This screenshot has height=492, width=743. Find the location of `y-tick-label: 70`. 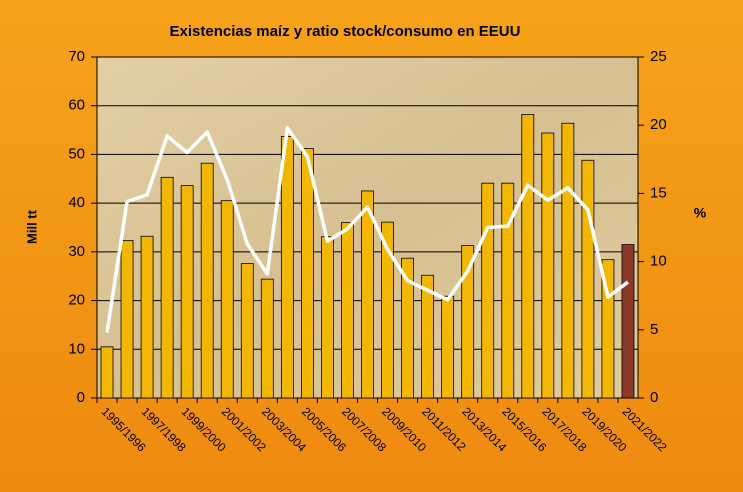

y-tick-label: 70 is located at coordinates (76, 56).